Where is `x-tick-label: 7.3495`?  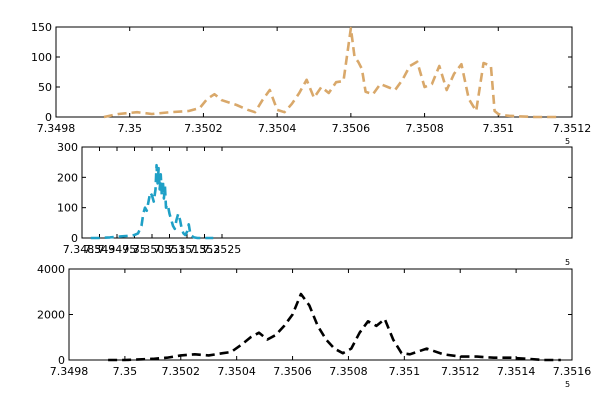 x-tick-label: 7.3495 is located at coordinates (117, 249).